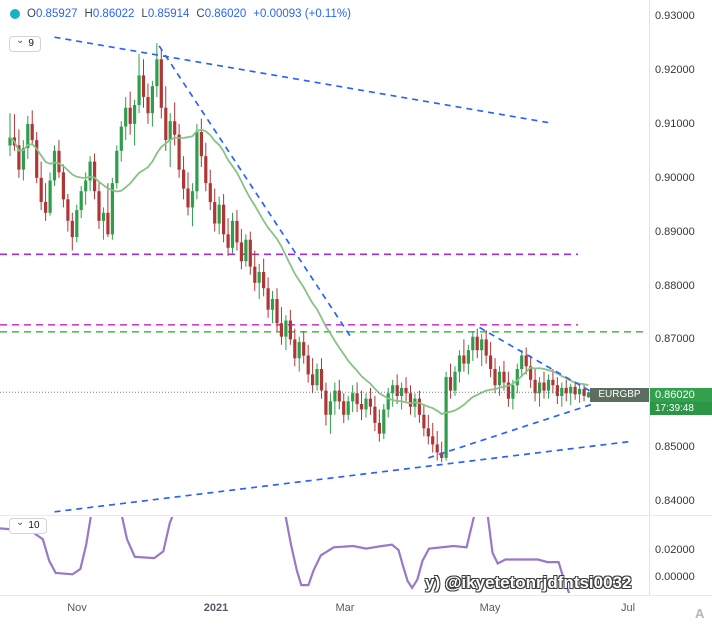 This screenshot has height=626, width=712. I want to click on ohlc-value: 0.86022, so click(113, 14).